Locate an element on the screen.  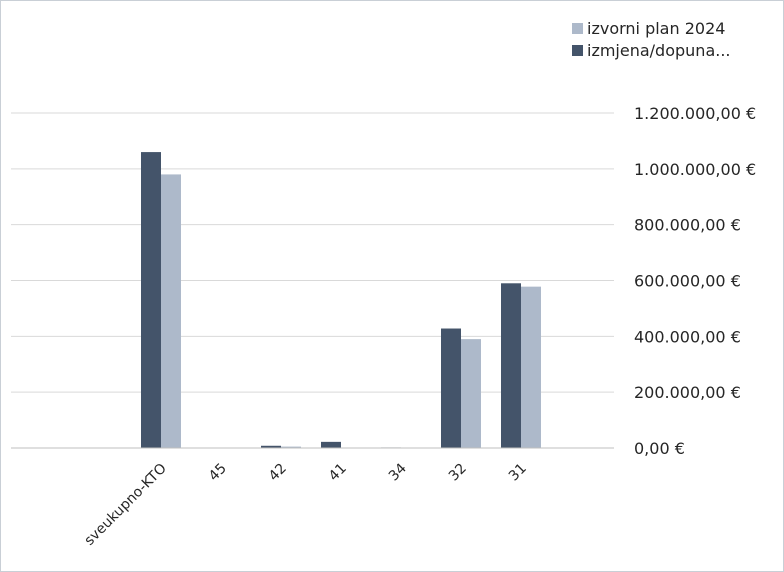
x-tick-label: 45 is located at coordinates (218, 473).